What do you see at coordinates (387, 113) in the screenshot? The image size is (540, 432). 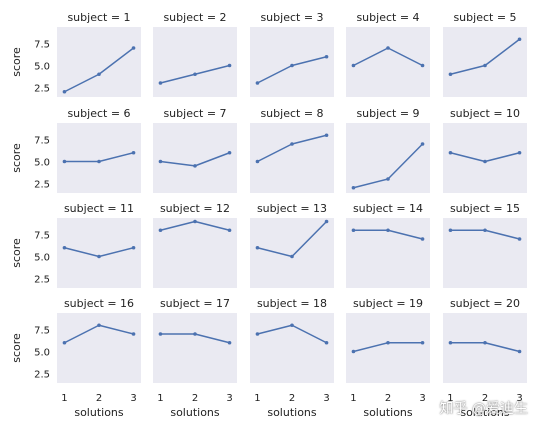 I see `facet-title: subject = 9` at bounding box center [387, 113].